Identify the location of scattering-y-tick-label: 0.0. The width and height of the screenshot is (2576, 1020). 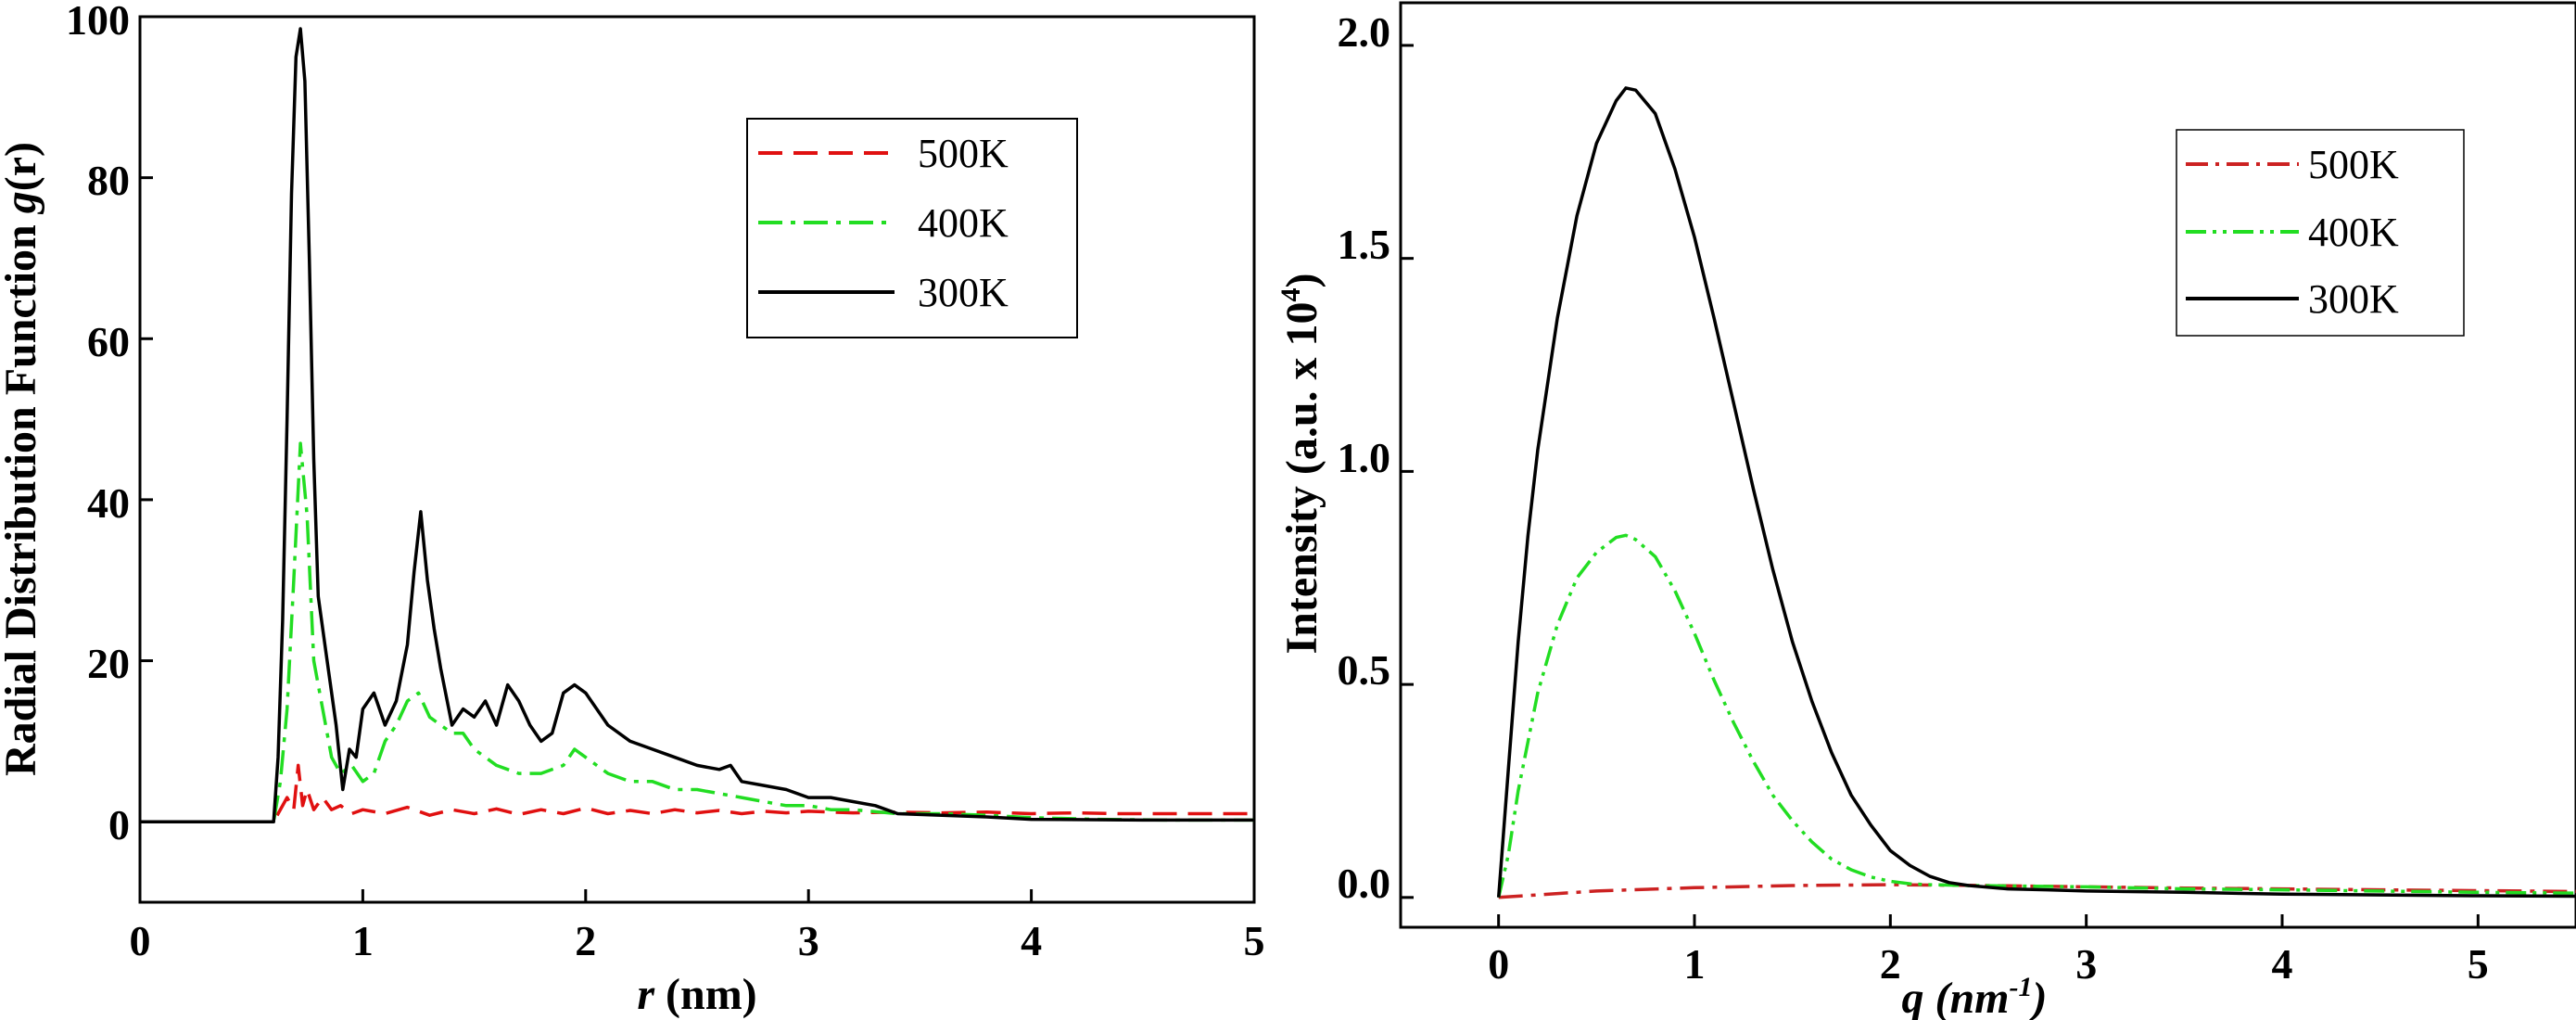
(1364, 883).